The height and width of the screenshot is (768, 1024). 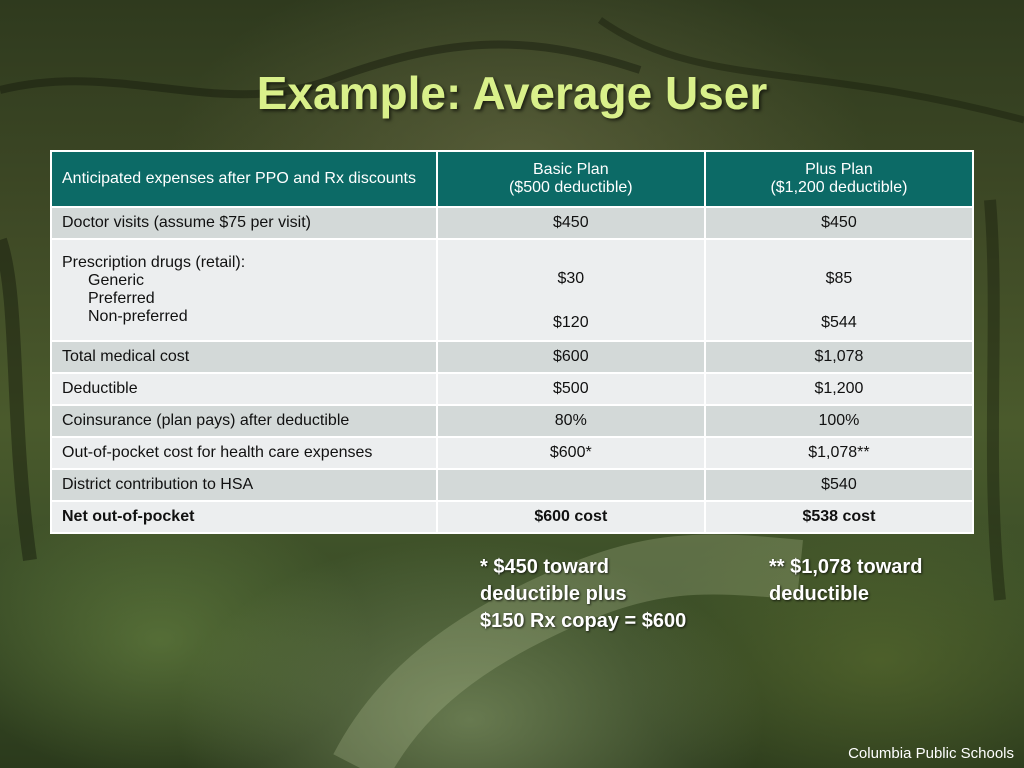 What do you see at coordinates (244, 517) in the screenshot?
I see `row-label: Net out-of-pocket` at bounding box center [244, 517].